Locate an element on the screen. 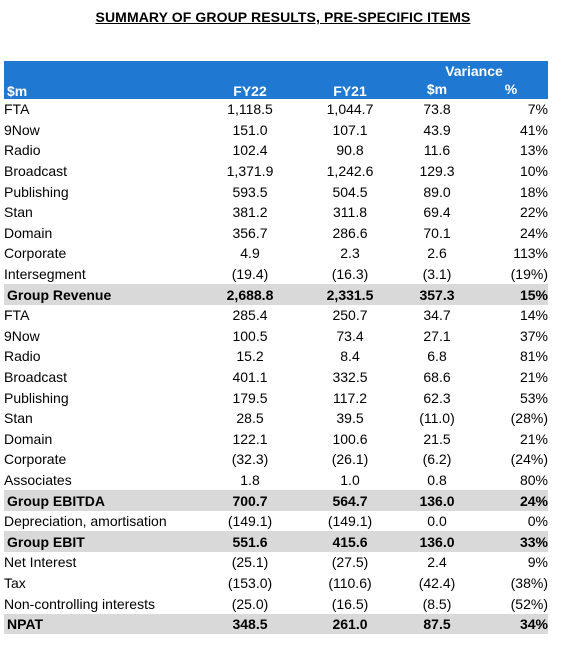 This screenshot has height=660, width=566. variance-pct-value: 15% is located at coordinates (511, 294).